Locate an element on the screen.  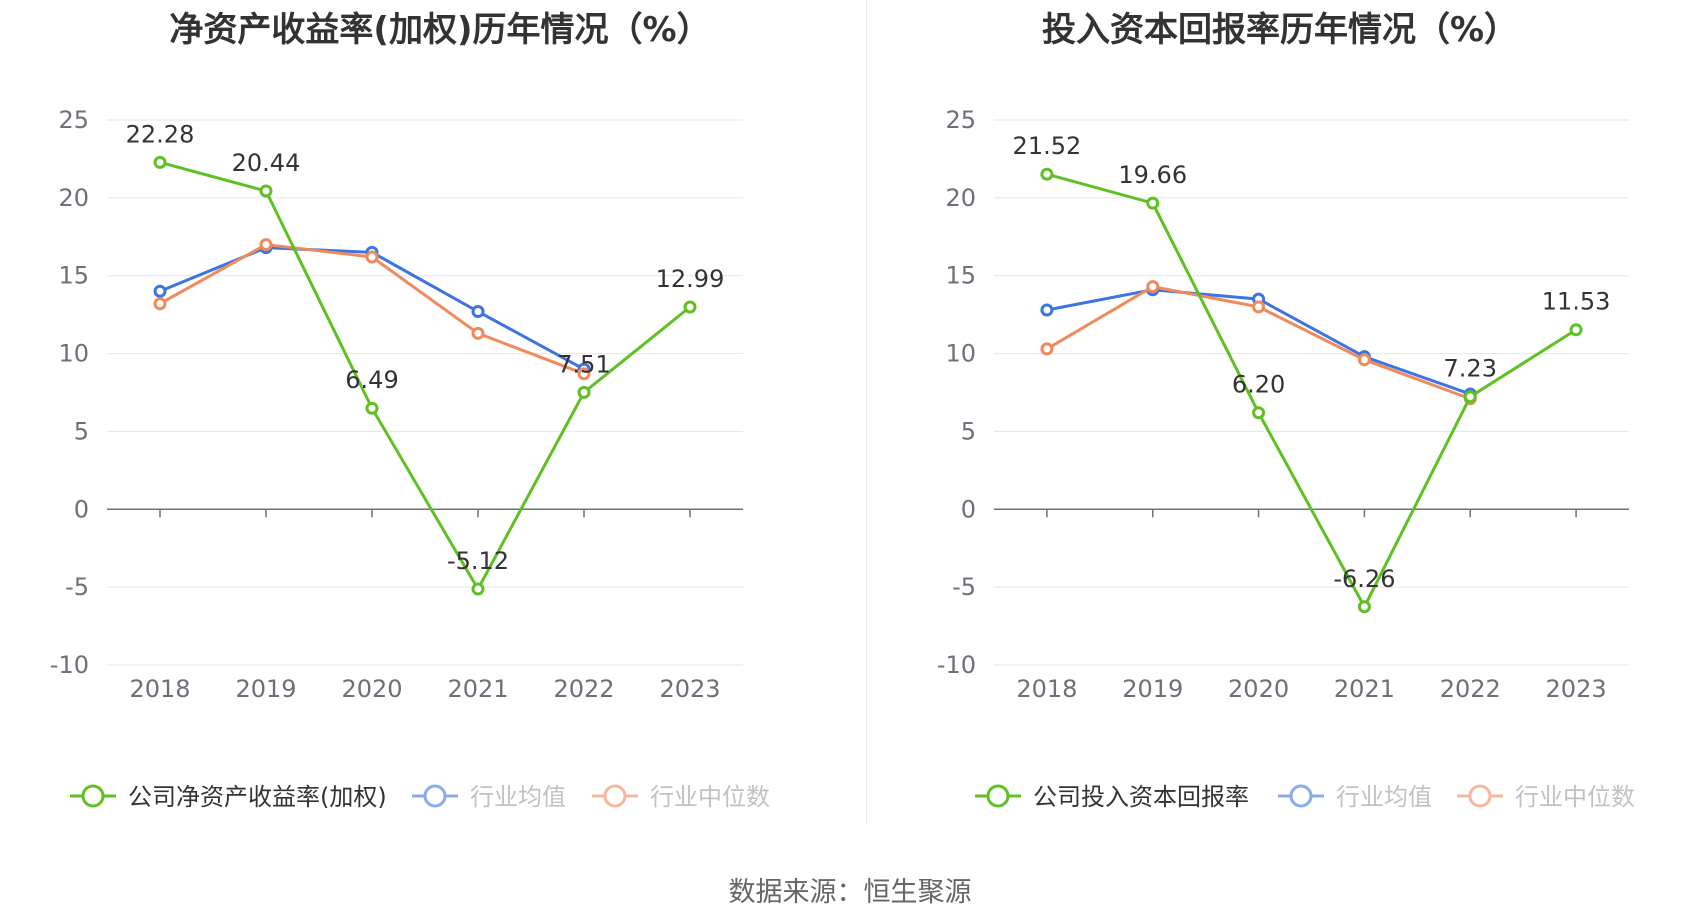
data-label: 12.99 is located at coordinates (690, 279).